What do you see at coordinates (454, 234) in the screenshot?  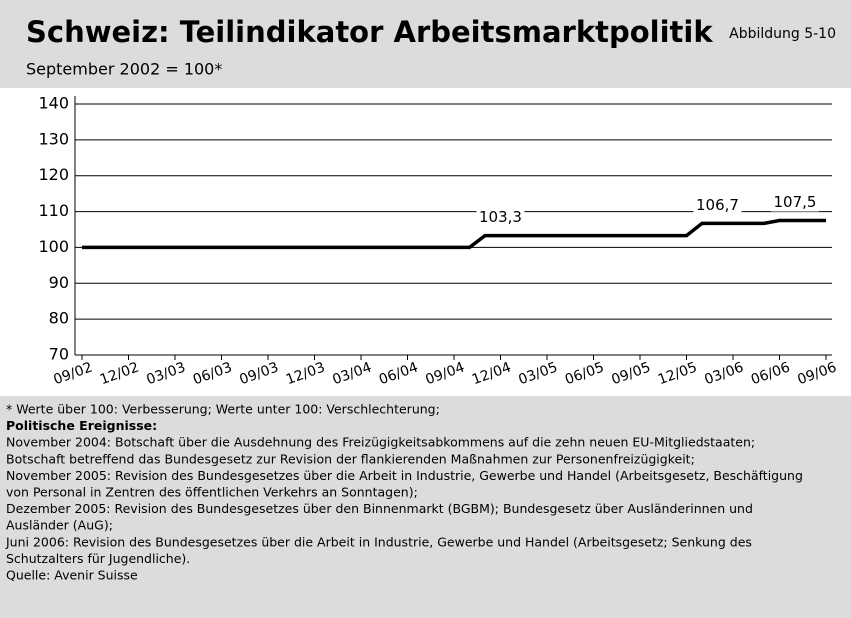 I see `line` at bounding box center [454, 234].